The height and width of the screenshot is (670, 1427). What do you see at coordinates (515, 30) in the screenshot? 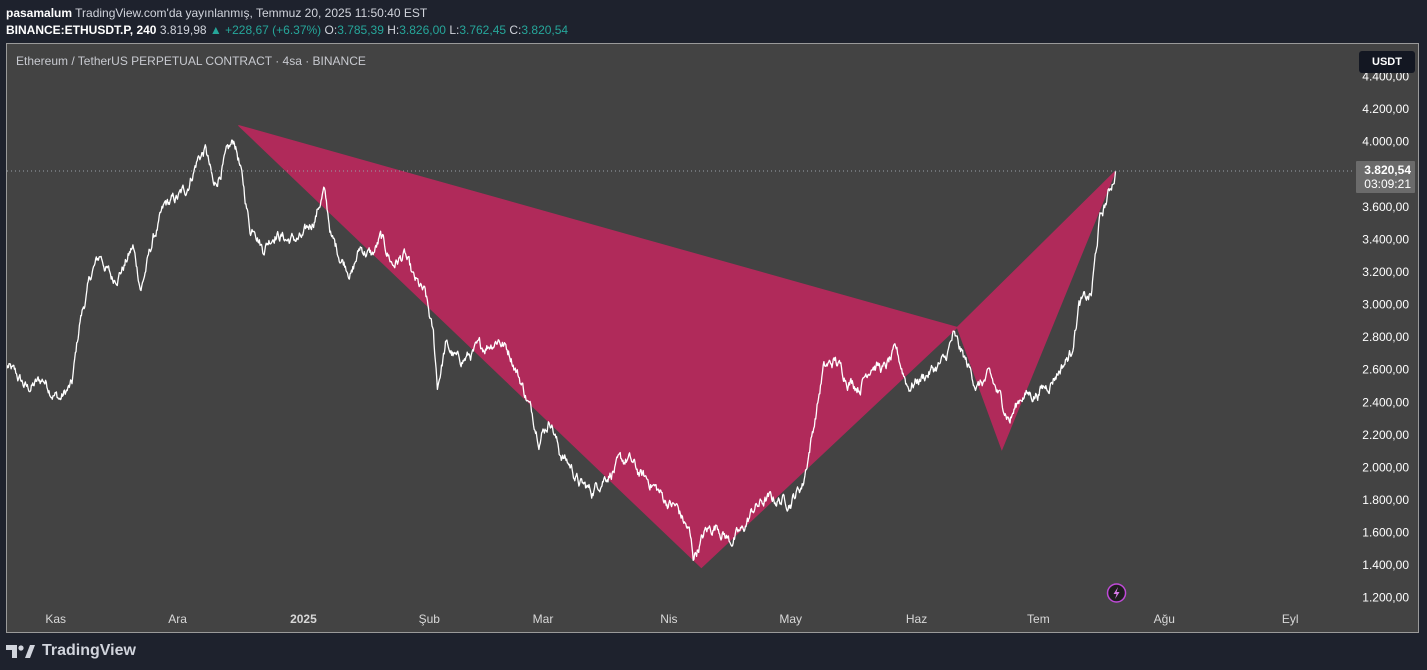
I see `close-label: C:` at bounding box center [515, 30].